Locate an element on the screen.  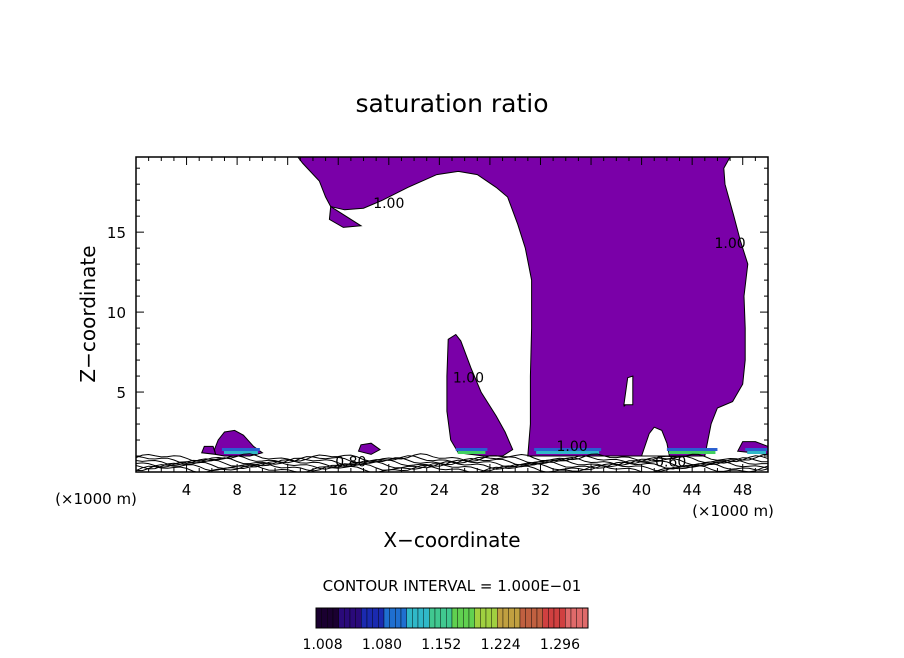
x-axis-label: X−coordinate is located at coordinates (451, 540).